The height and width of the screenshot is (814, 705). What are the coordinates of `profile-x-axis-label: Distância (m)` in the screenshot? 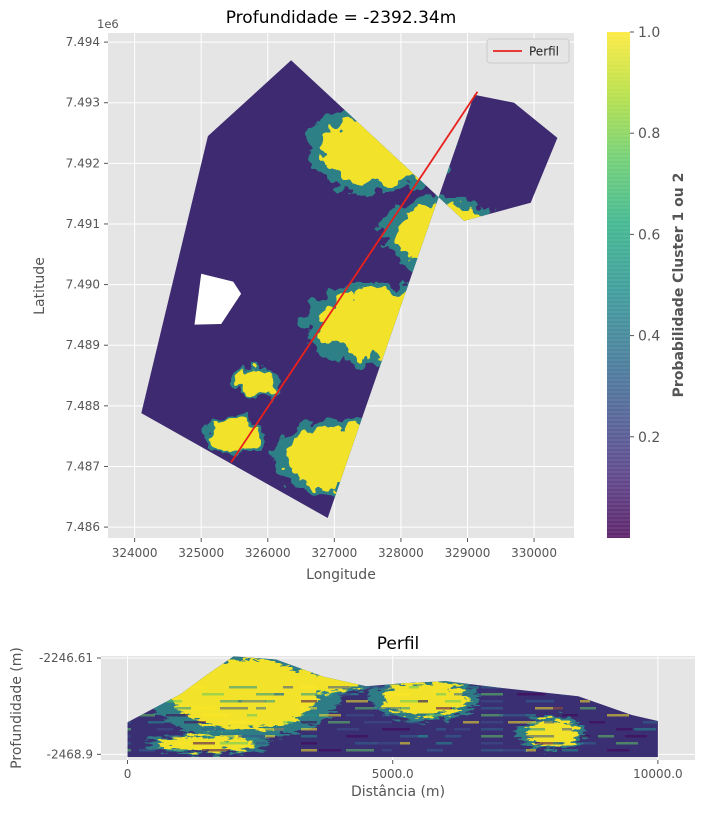 It's located at (398, 792).